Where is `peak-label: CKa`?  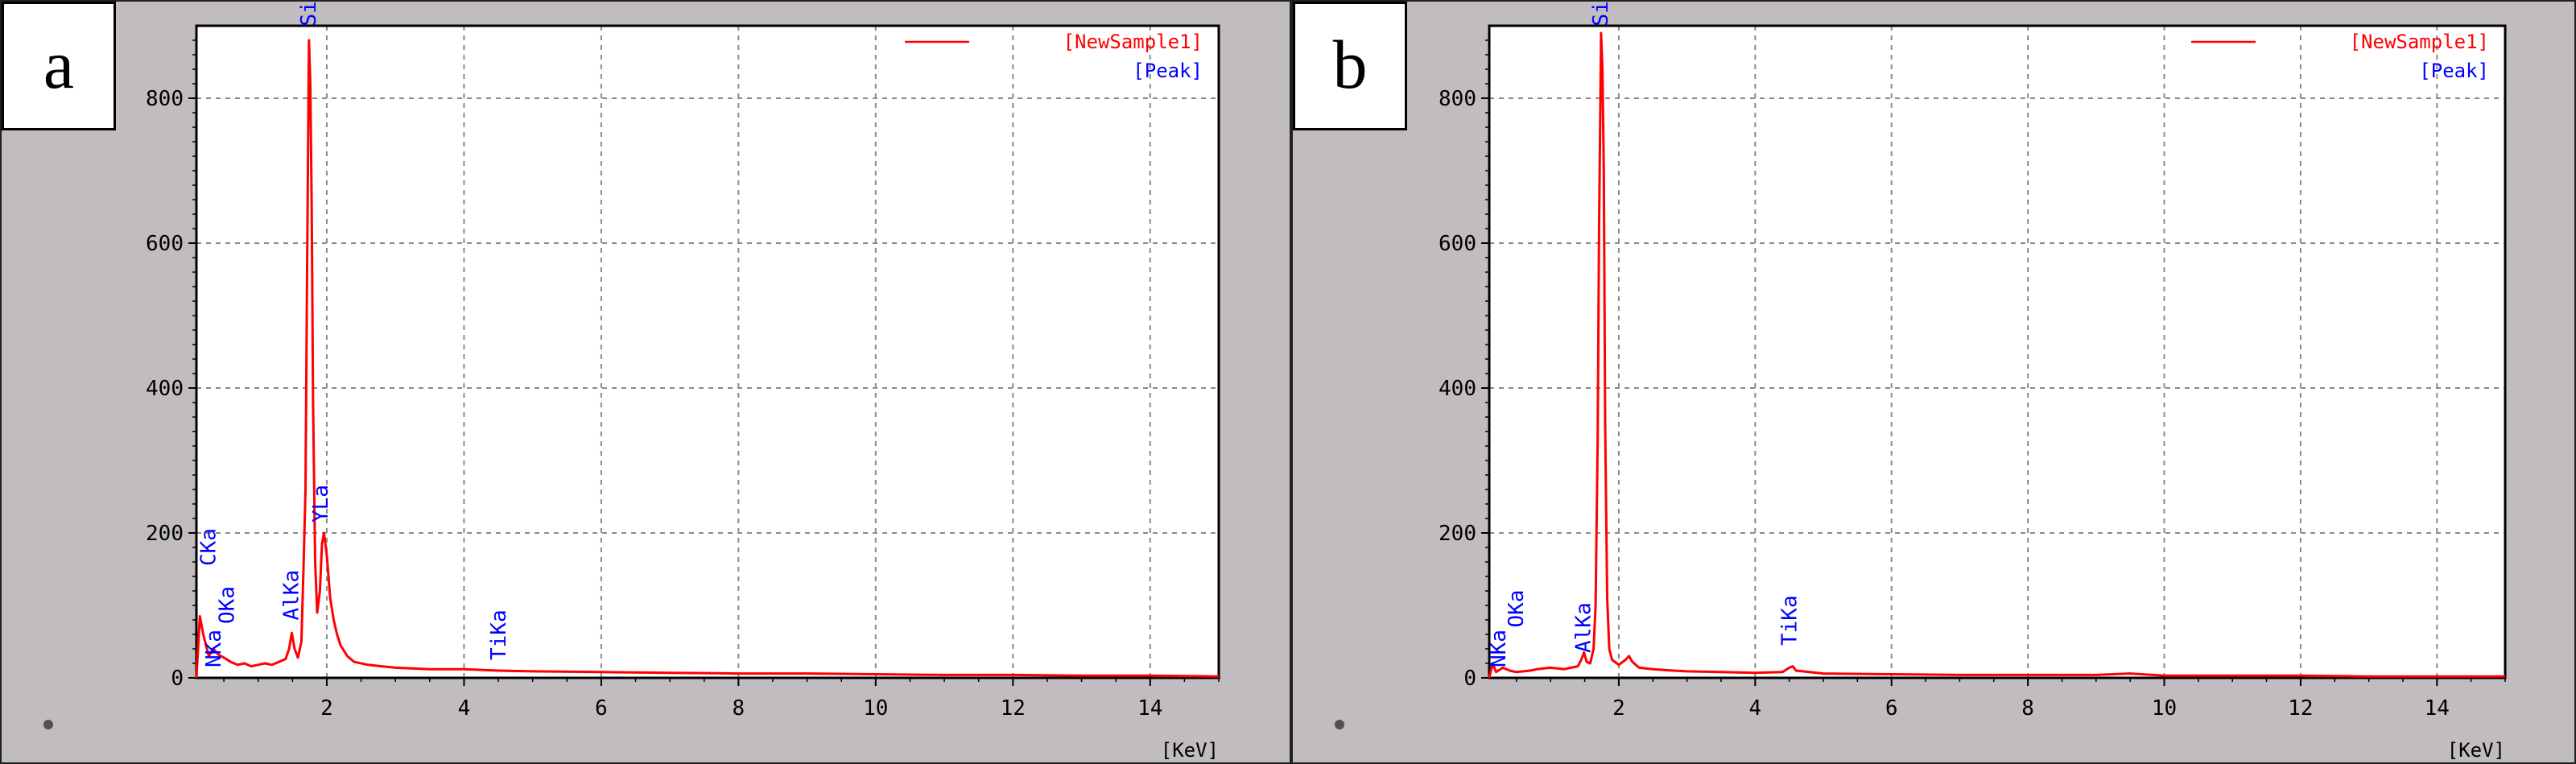
peak-label: CKa is located at coordinates (208, 547).